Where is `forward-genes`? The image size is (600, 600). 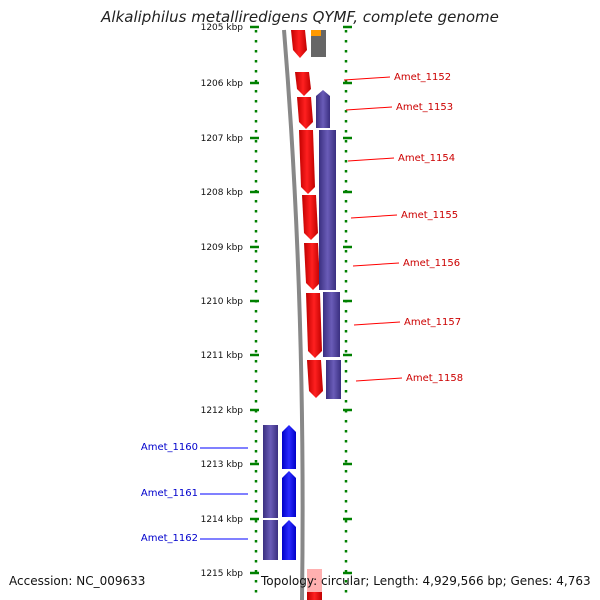 forward-genes is located at coordinates (309, 235).